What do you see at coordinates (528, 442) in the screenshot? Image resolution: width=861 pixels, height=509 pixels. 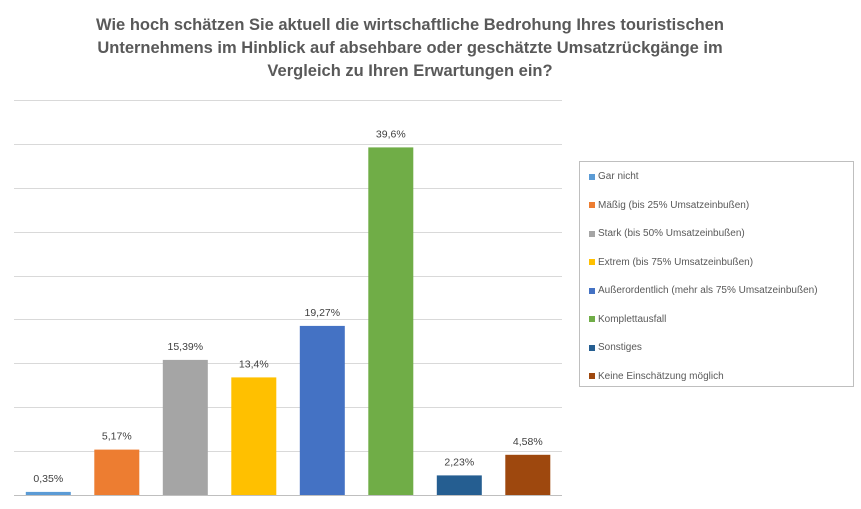 I see `data-label-8: 4,58%` at bounding box center [528, 442].